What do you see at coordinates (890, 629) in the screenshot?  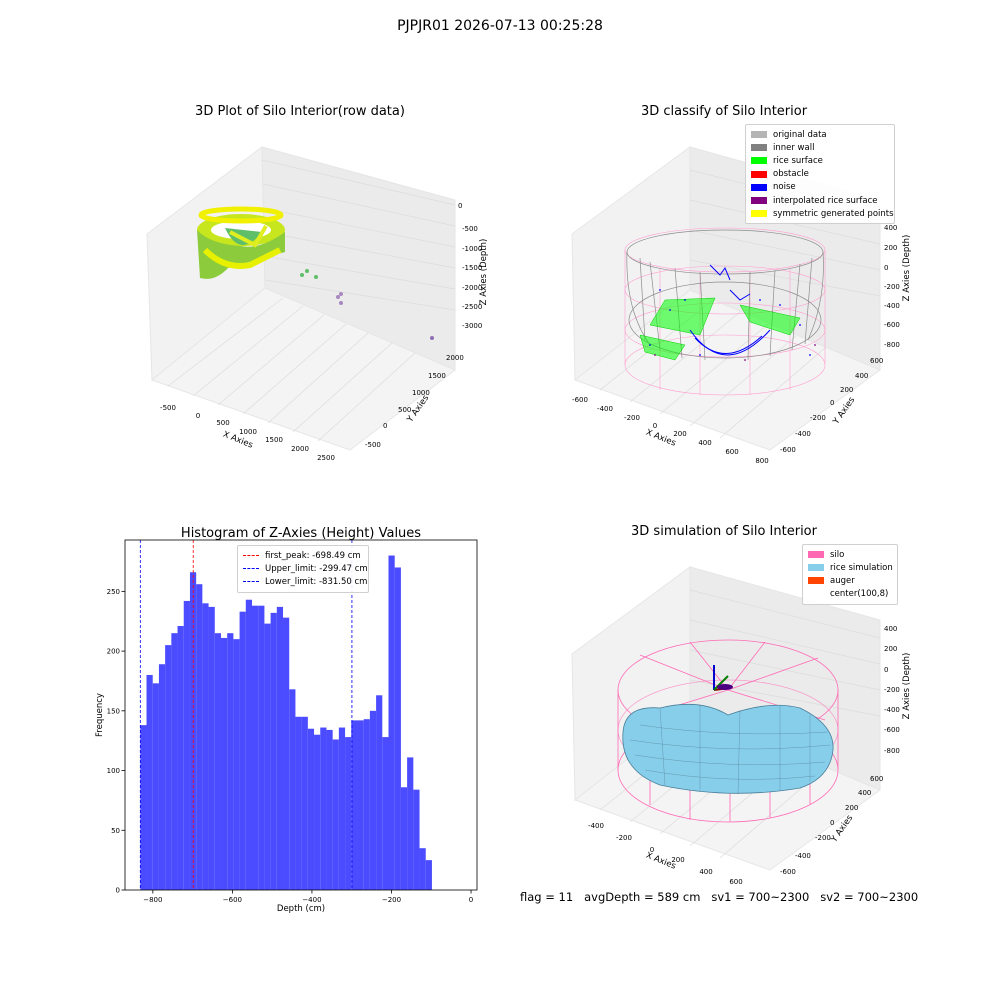 I see `simulation-ztick: 400` at bounding box center [890, 629].